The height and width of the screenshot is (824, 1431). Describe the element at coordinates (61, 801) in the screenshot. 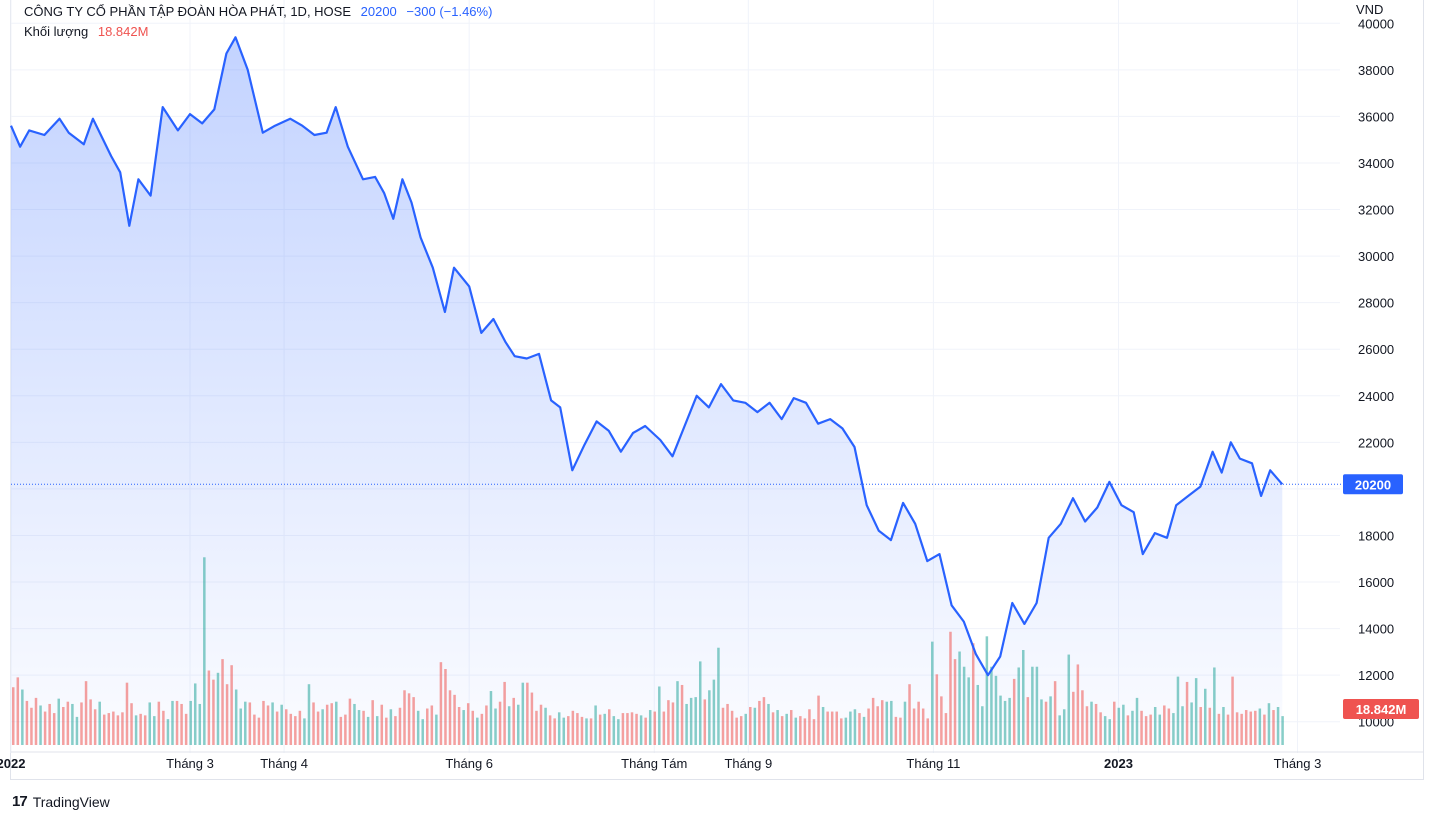

I see `tradingview-brand: 17 TradingView` at that location.